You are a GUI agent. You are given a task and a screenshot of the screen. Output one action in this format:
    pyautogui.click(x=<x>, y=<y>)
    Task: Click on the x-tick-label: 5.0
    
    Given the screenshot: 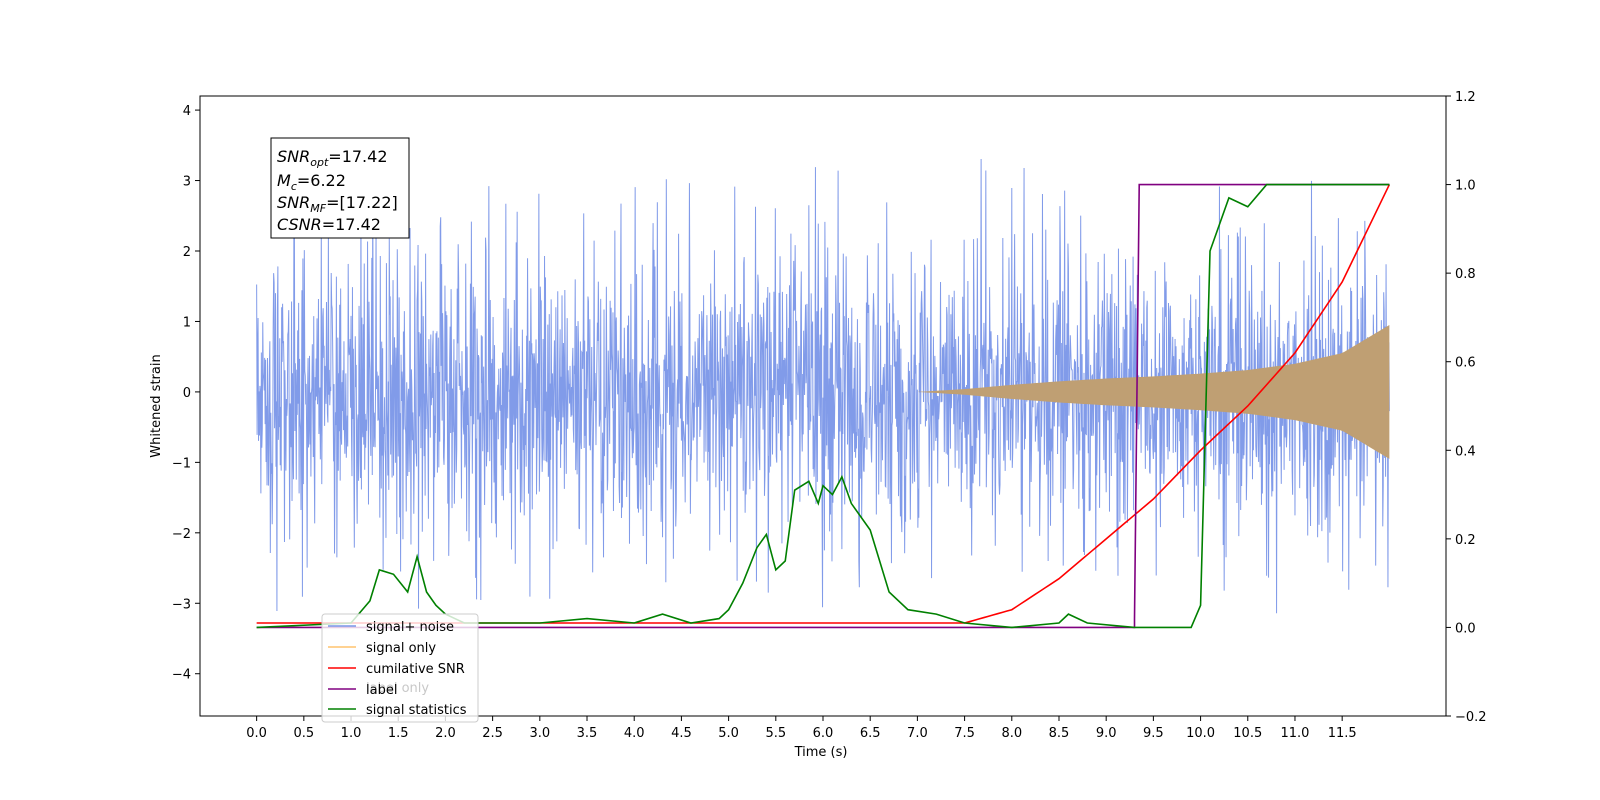 What is the action you would take?
    pyautogui.click(x=728, y=733)
    